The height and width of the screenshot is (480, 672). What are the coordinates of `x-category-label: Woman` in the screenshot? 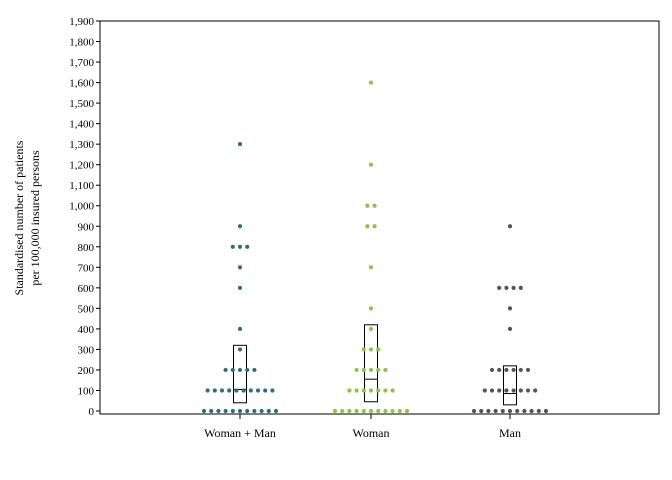 It's located at (370, 433).